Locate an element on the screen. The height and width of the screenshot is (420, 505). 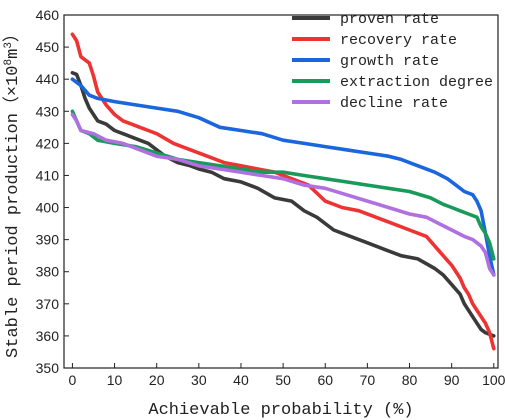
x-tick-label: 60 is located at coordinates (325, 380).